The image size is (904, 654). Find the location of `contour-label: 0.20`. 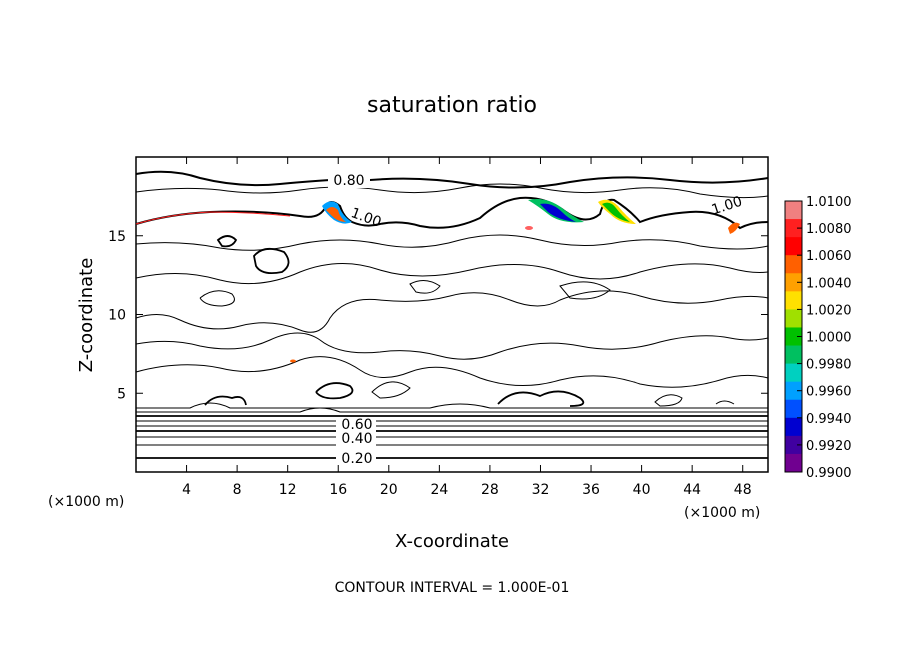

contour-label: 0.20 is located at coordinates (356, 459).